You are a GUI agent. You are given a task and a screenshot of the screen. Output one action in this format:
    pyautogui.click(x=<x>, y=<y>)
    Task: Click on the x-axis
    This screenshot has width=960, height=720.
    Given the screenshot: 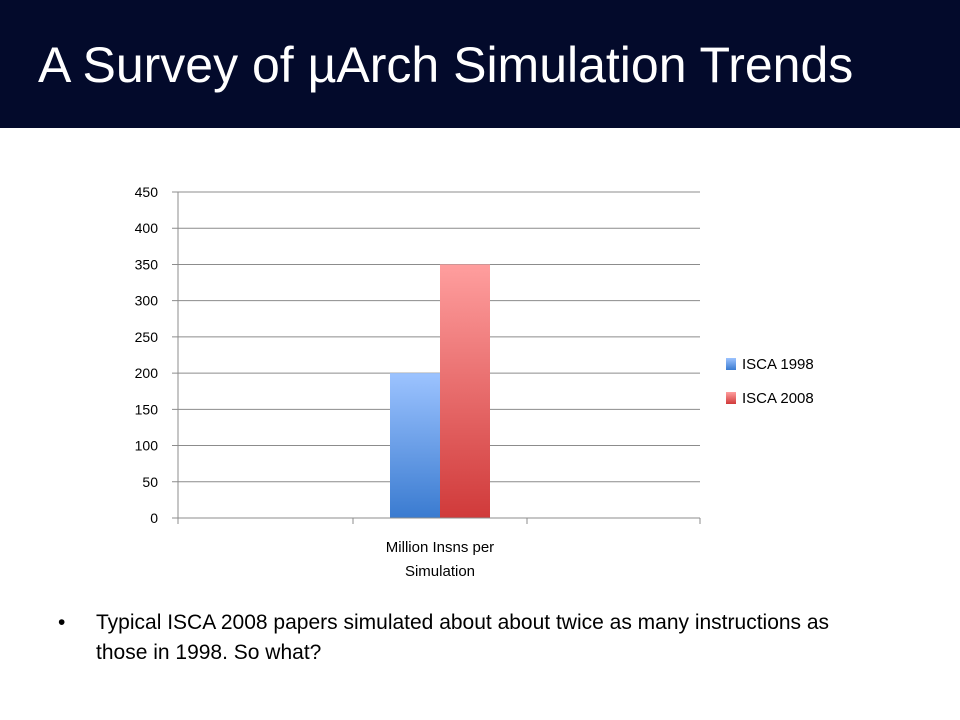 What is the action you would take?
    pyautogui.click(x=439, y=520)
    